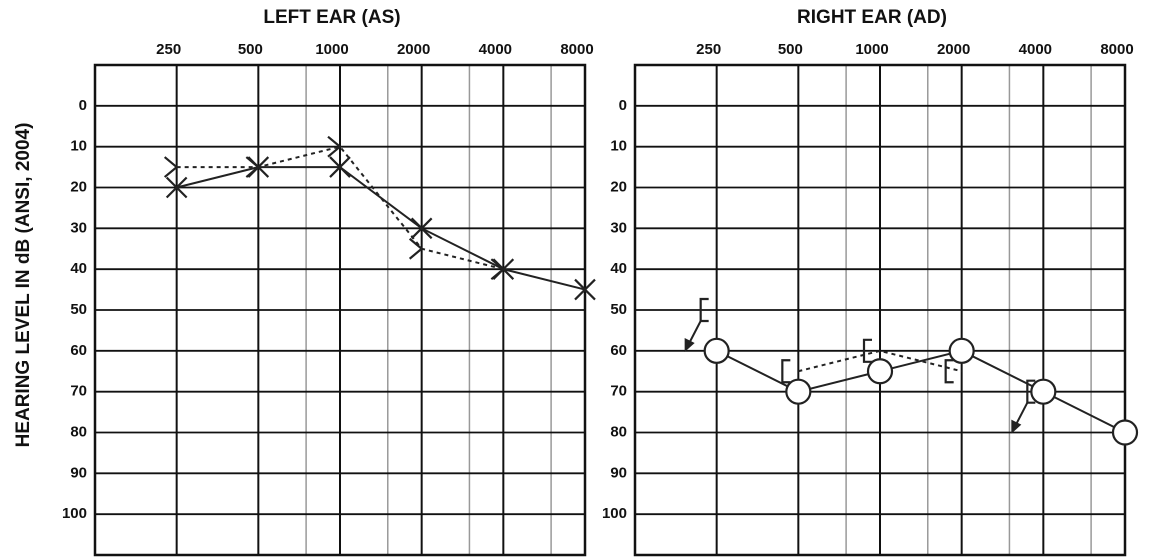 This screenshot has width=1157, height=559. What do you see at coordinates (872, 17) in the screenshot?
I see `chart-title: RIGHT EAR (AD)` at bounding box center [872, 17].